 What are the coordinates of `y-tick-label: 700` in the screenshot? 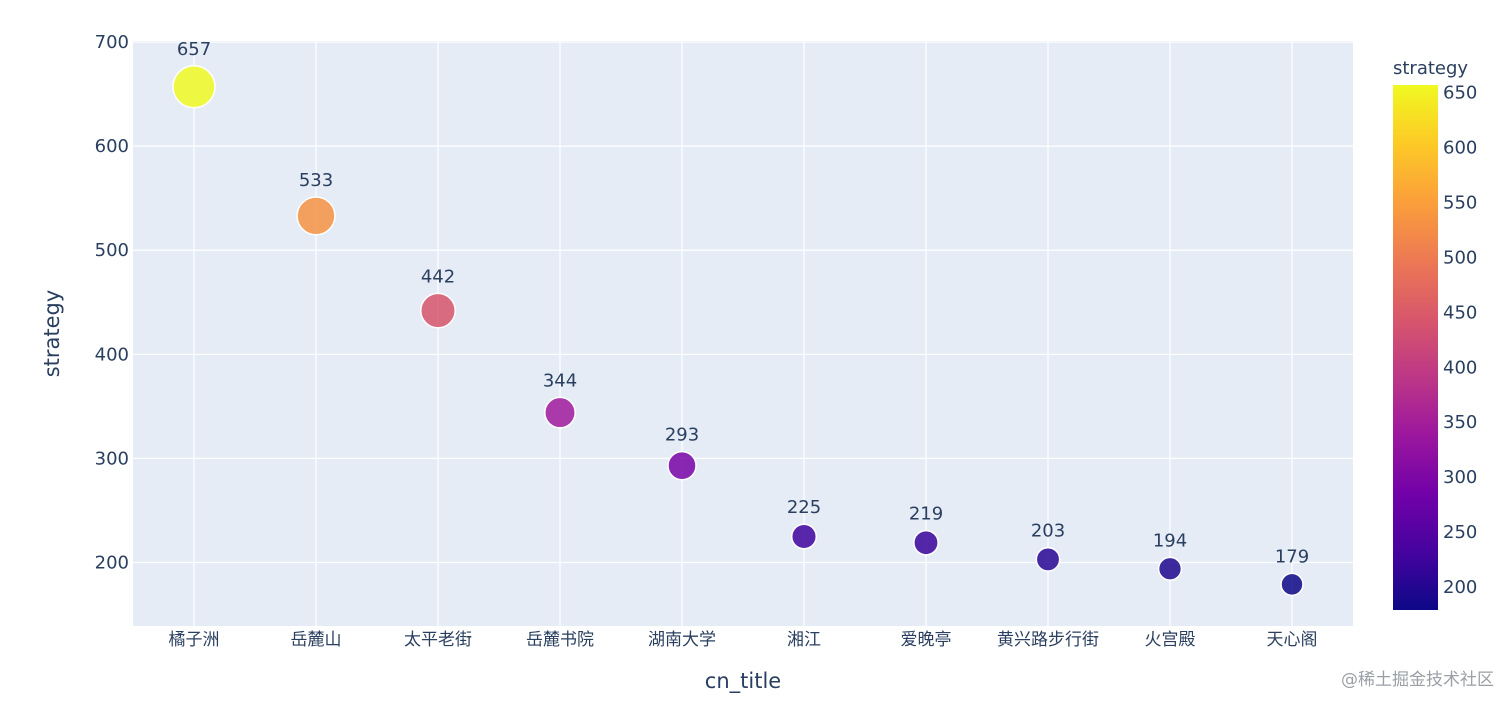 It's located at (112, 42).